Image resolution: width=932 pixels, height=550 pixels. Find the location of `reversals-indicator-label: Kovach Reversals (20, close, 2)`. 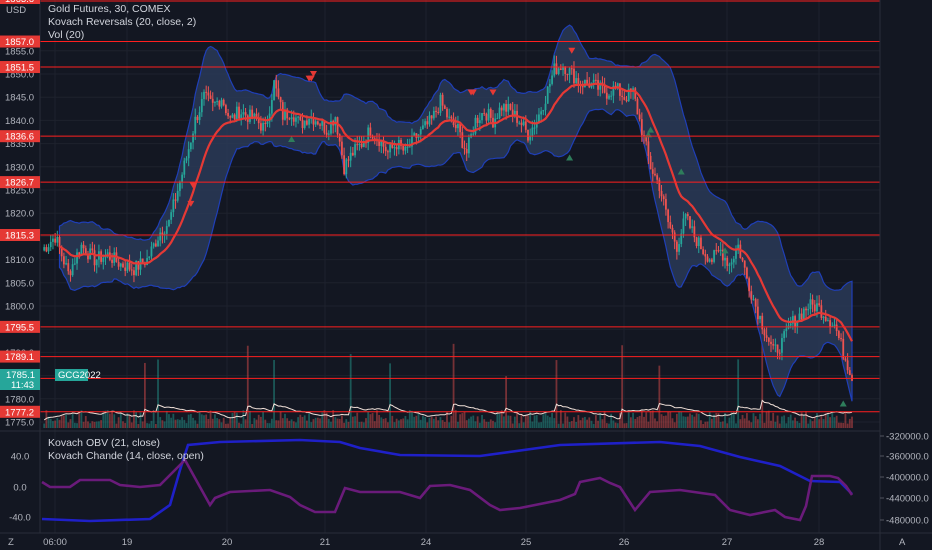

reversals-indicator-label: Kovach Reversals (20, close, 2) is located at coordinates (122, 22).